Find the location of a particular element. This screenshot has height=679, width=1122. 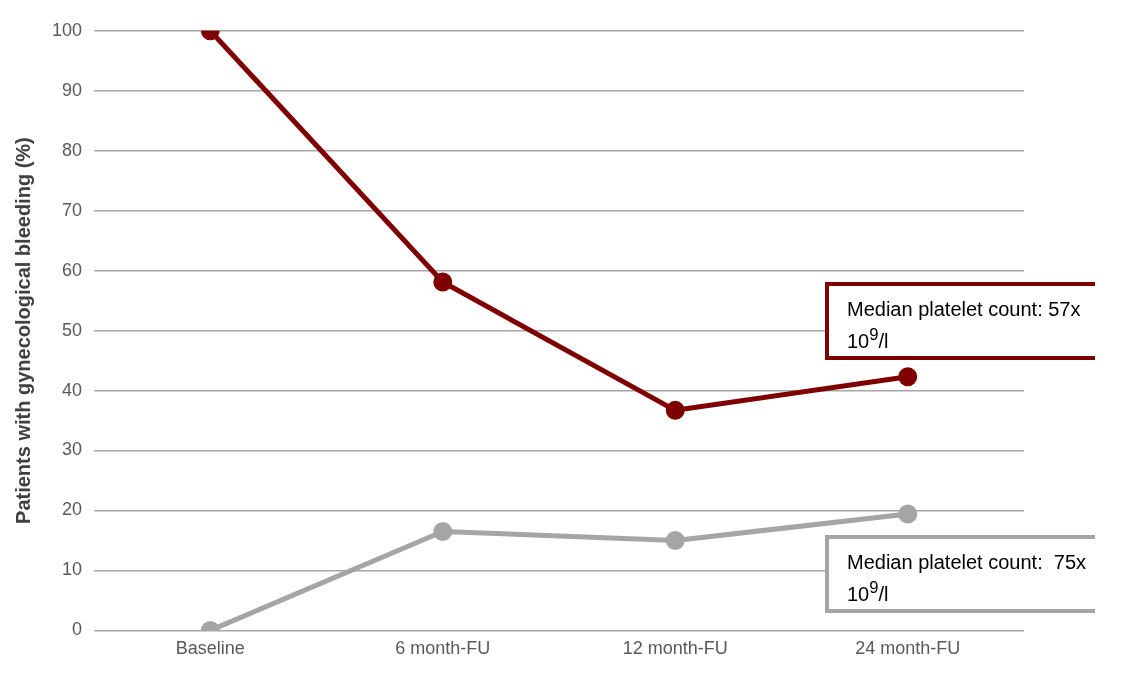

annotation: Median platelet count: 75x 10$^{9}$/l is located at coordinates (960, 574).